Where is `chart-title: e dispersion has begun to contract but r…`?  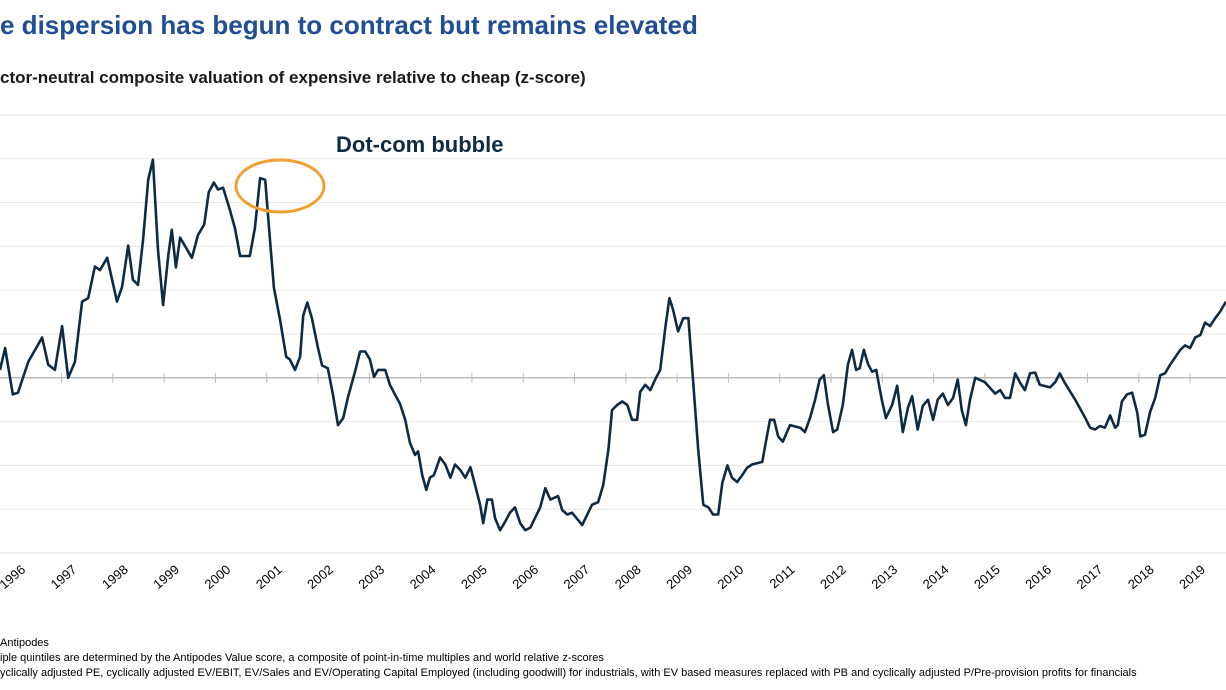
chart-title: e dispersion has begun to contract but r… is located at coordinates (349, 25).